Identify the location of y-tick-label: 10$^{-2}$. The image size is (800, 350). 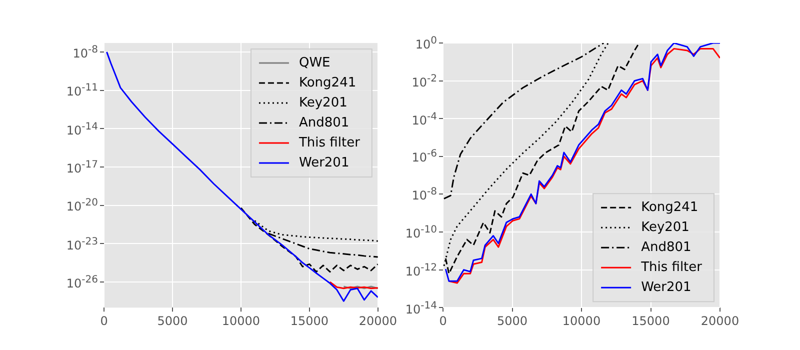
(424, 81).